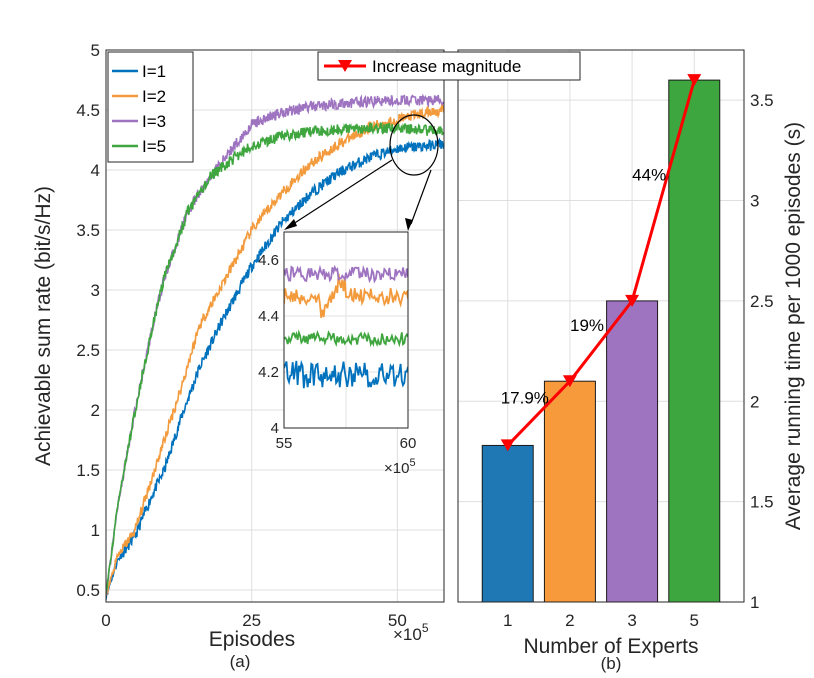 This screenshot has height=678, width=814. Describe the element at coordinates (754, 401) in the screenshot. I see `panel-b-ytick-label: 2` at that location.